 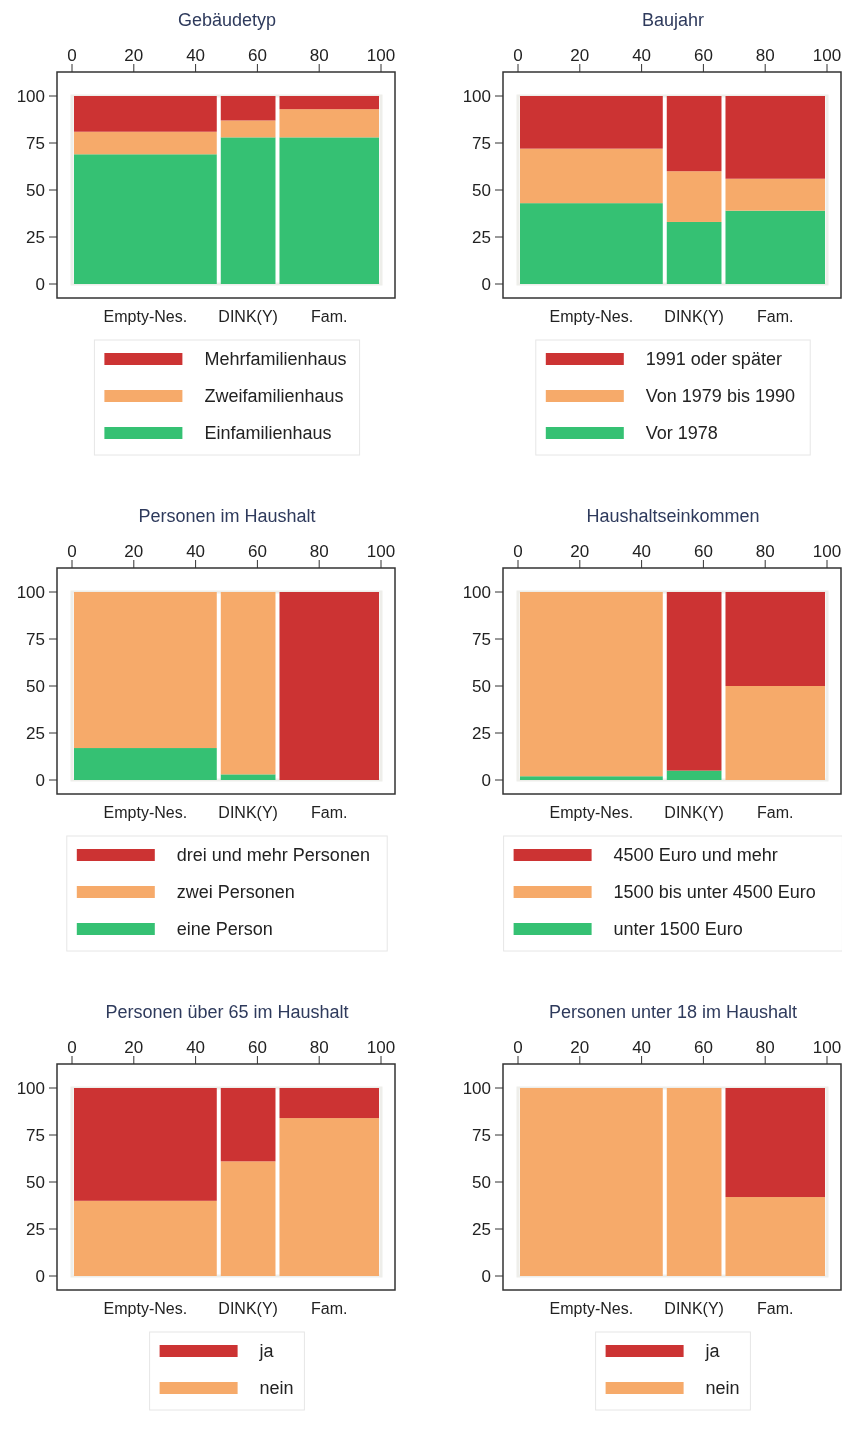 I want to click on legend-label: Mehrfamilienhaus, so click(x=275, y=359).